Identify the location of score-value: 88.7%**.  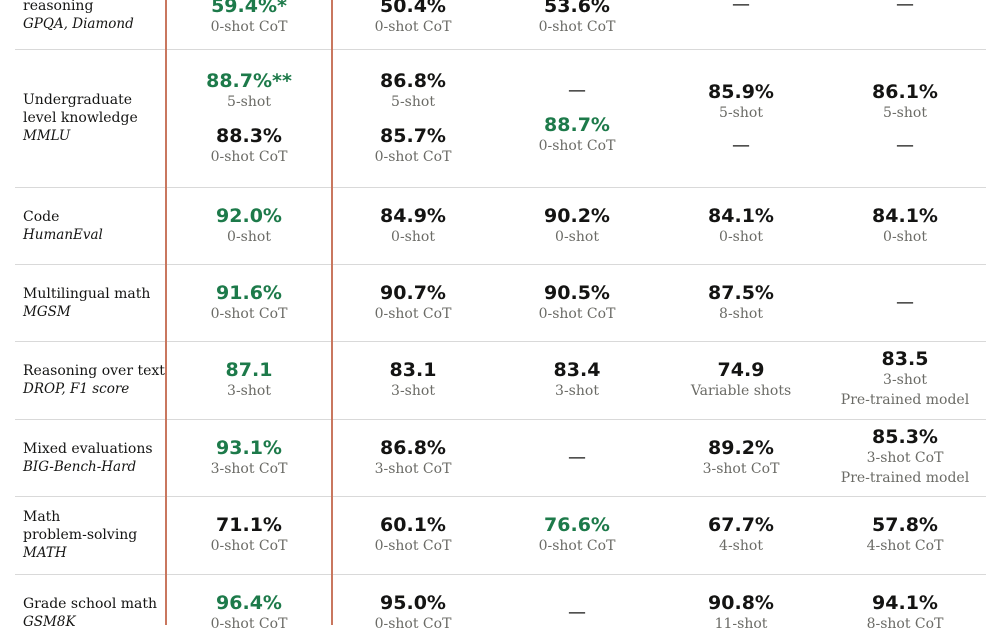
(249, 80).